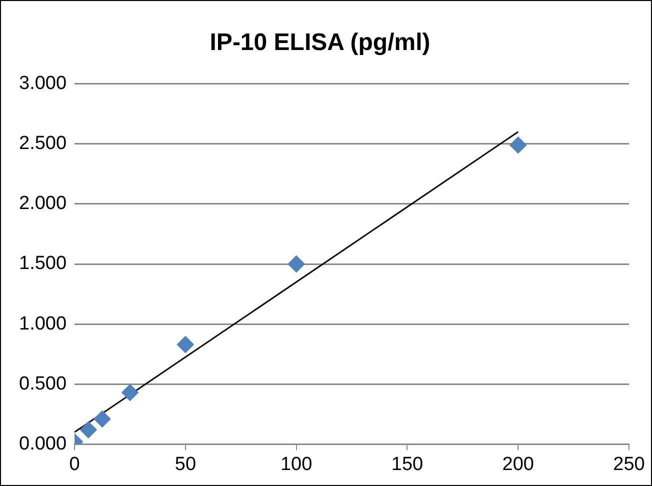  What do you see at coordinates (629, 464) in the screenshot?
I see `x-tick-label: 250` at bounding box center [629, 464].